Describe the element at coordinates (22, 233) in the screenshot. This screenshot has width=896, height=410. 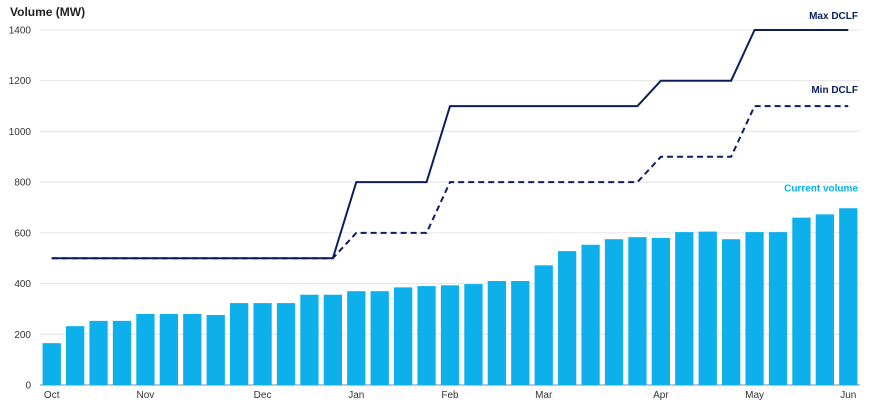
I see `y-tick-label: 600` at that location.